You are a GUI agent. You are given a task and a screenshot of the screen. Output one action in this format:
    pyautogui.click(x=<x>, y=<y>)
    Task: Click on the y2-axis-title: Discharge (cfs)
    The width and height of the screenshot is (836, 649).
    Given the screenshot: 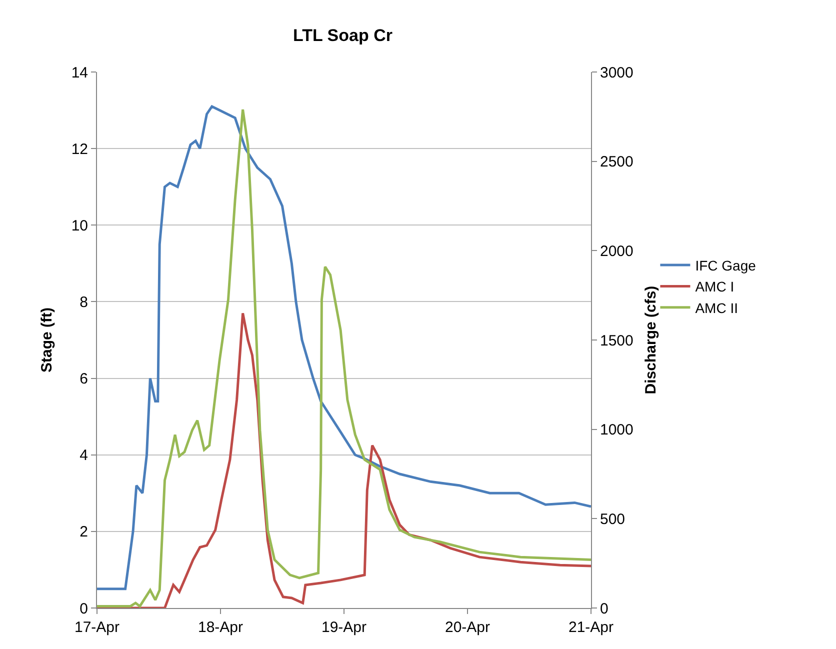 What is the action you would take?
    pyautogui.click(x=651, y=340)
    